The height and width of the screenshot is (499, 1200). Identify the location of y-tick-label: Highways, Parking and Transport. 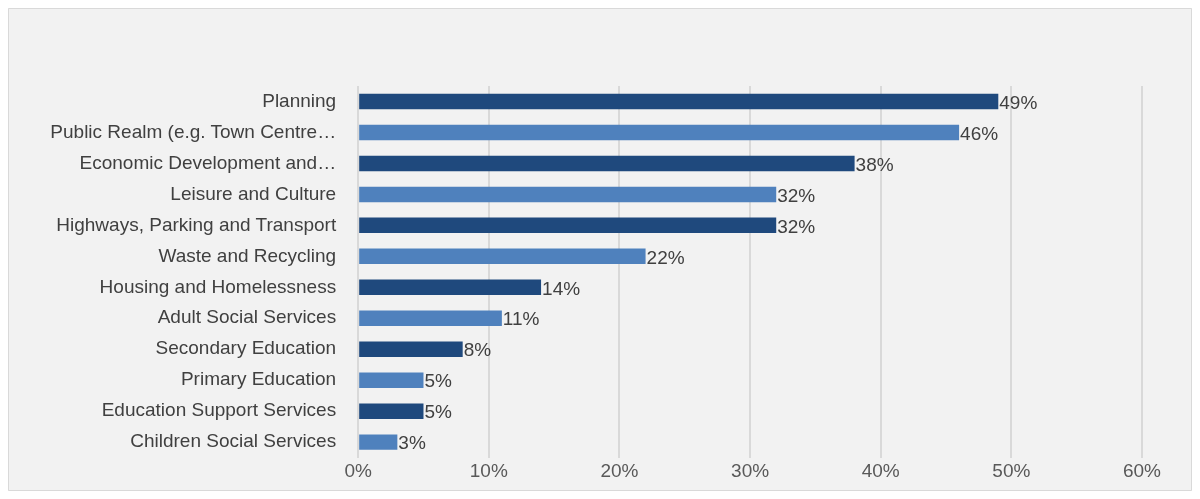
(196, 224).